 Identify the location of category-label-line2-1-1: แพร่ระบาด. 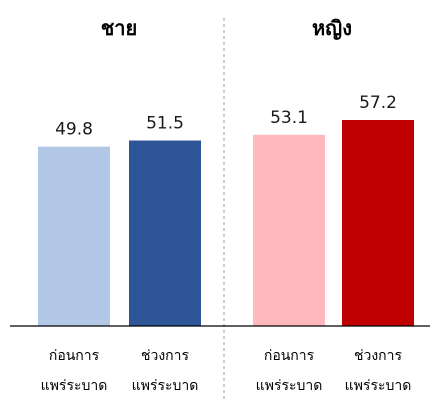
(378, 386).